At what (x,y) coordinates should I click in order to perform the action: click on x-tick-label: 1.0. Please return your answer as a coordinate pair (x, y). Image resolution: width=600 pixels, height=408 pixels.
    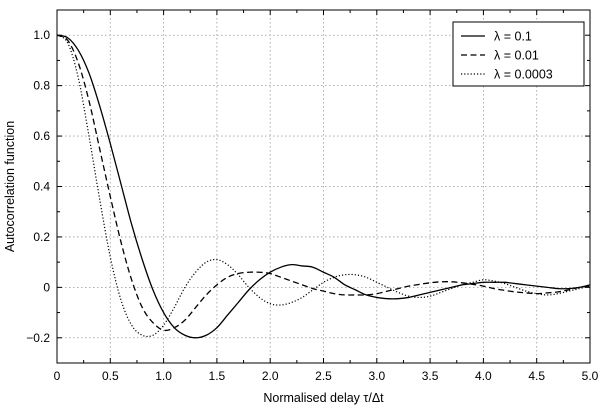
    Looking at the image, I should click on (163, 376).